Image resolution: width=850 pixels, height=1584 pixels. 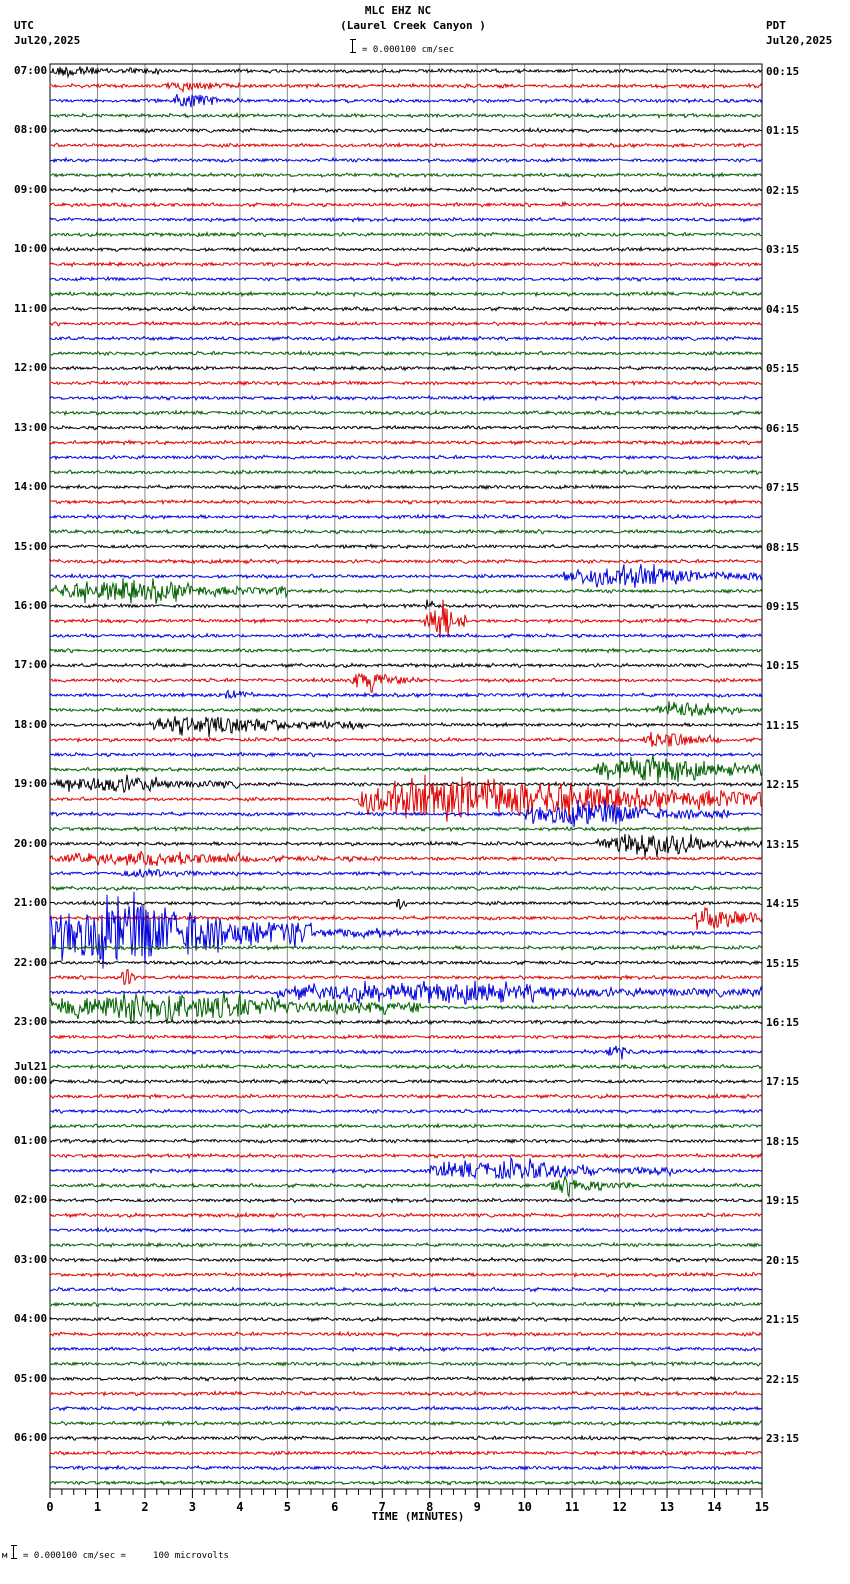 What do you see at coordinates (413, 25) in the screenshot?
I see `station-location: (Laurel Creek Canyon )` at bounding box center [413, 25].